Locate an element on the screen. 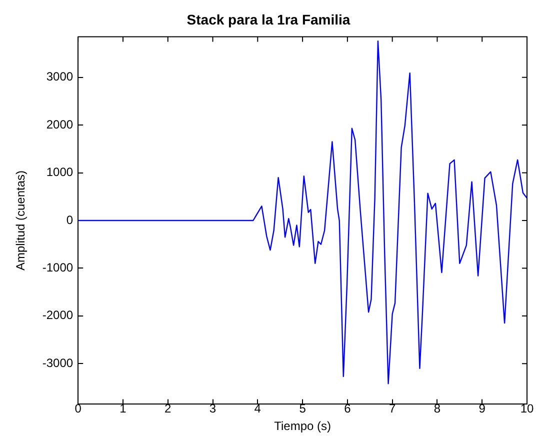 This screenshot has width=555, height=436. x-tick-label: 8 is located at coordinates (437, 409).